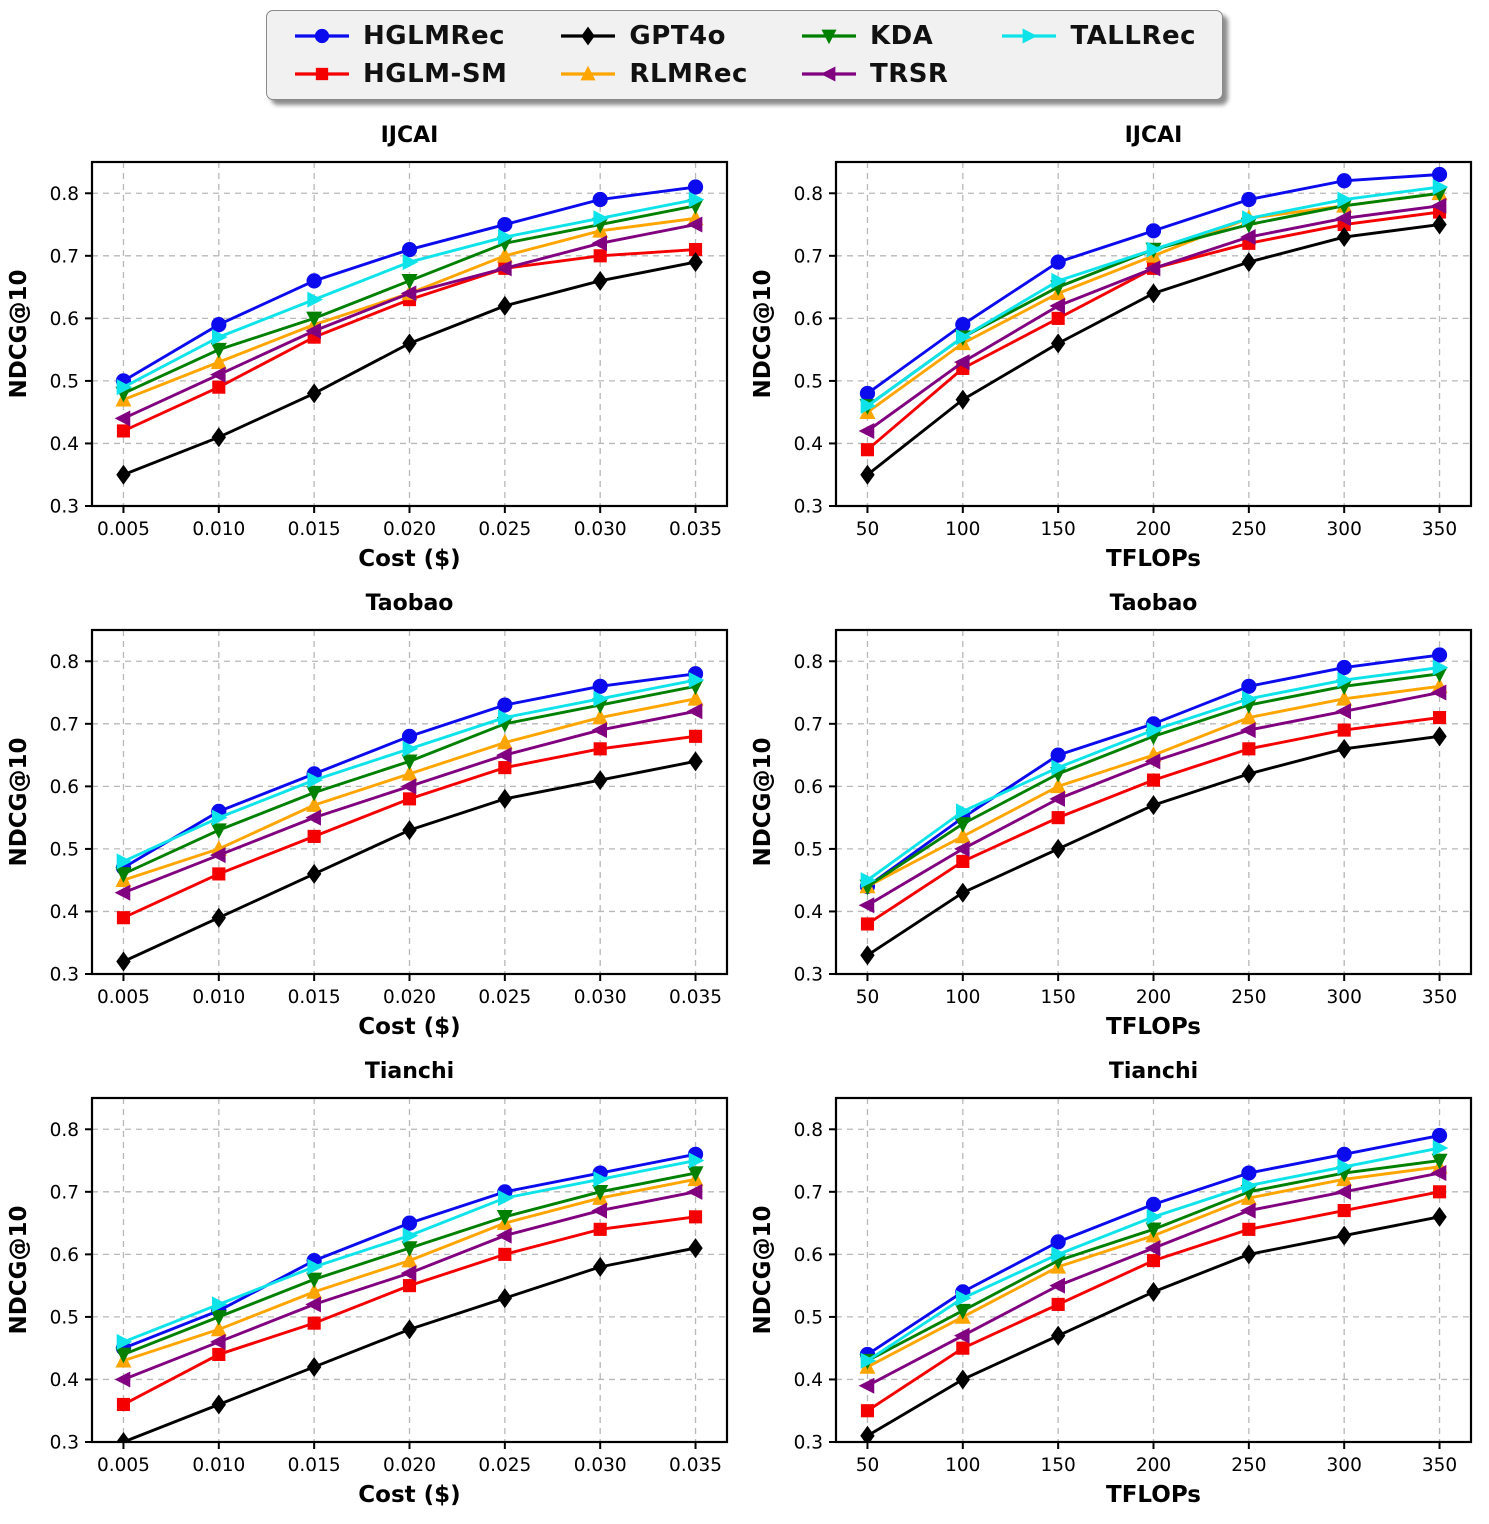 Image resolution: width=1489 pixels, height=1524 pixels. Describe the element at coordinates (435, 74) in the screenshot. I see `legend-label: HGLM-SM` at that location.